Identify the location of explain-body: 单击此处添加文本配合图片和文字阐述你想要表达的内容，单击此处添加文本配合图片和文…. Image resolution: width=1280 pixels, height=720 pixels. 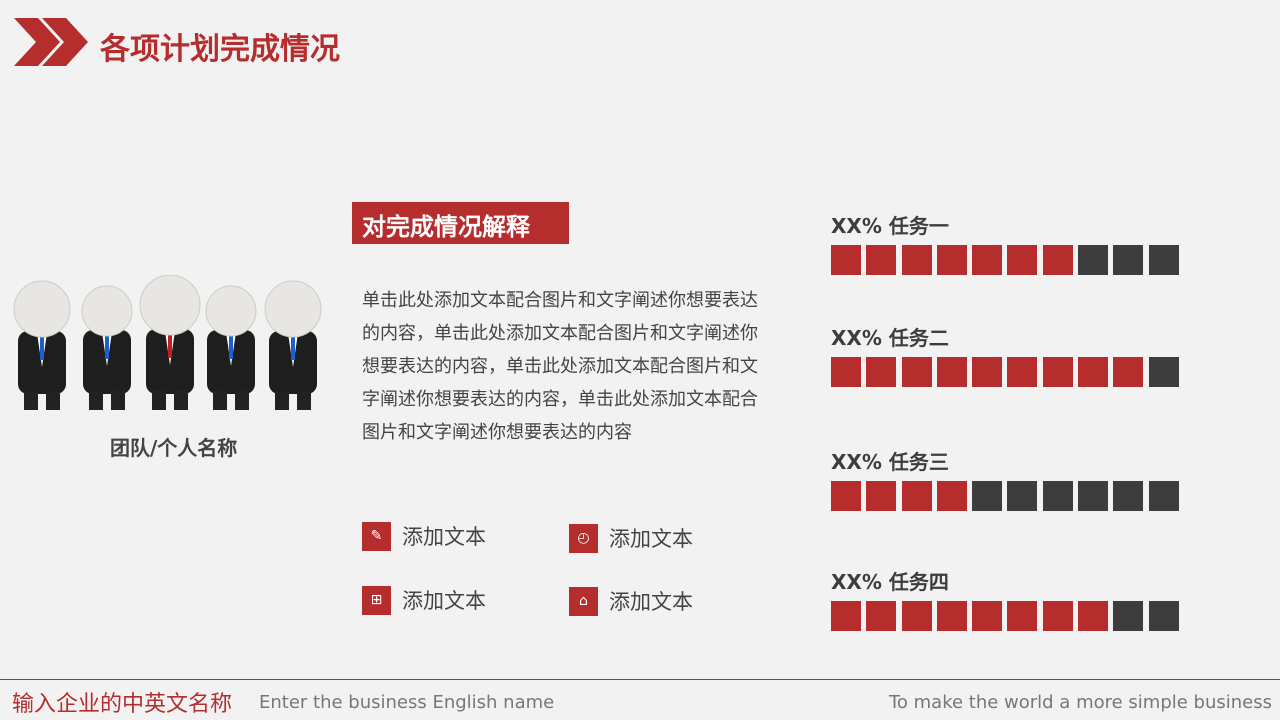
(560, 366).